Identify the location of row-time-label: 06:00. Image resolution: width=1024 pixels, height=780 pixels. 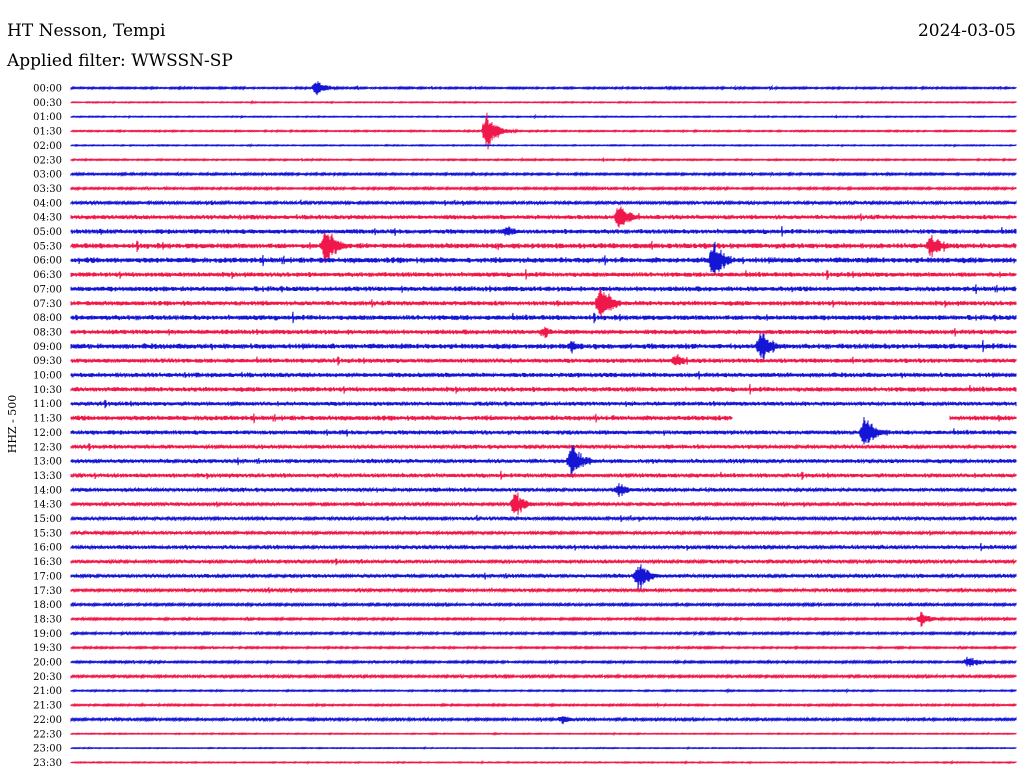
(47, 261).